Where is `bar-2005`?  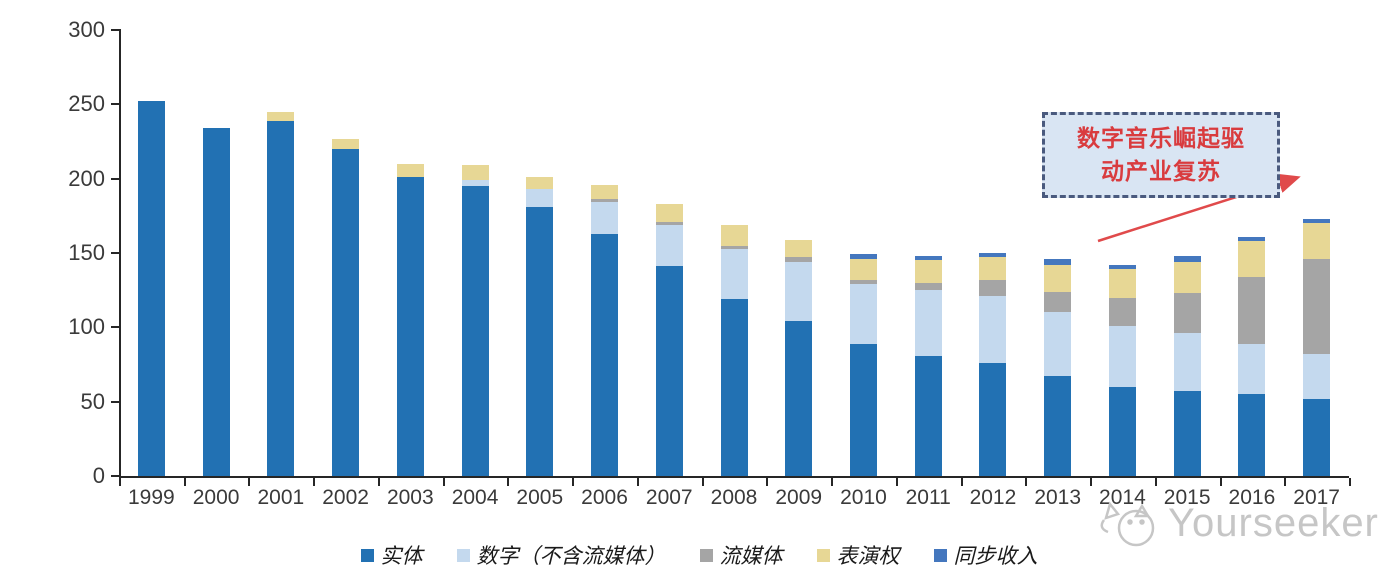
bar-2005 is located at coordinates (540, 326).